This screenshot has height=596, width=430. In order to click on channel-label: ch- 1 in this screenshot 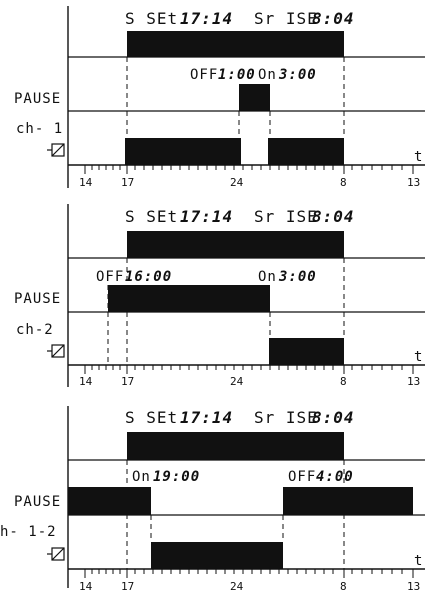, I will do `click(39, 129)`.